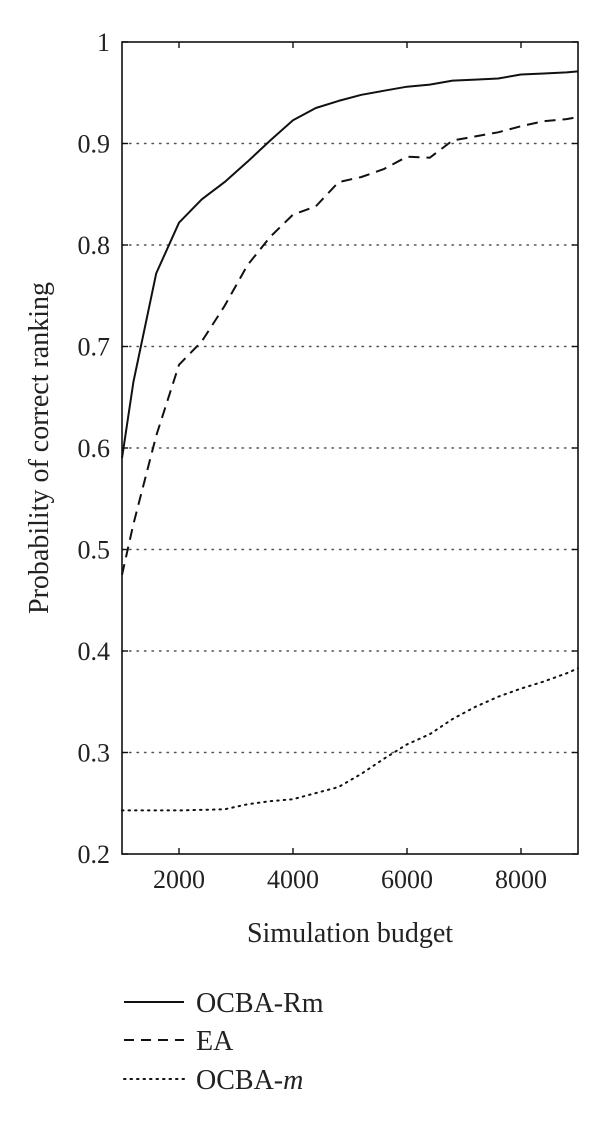  I want to click on x-tick-label: 6000, so click(407, 879).